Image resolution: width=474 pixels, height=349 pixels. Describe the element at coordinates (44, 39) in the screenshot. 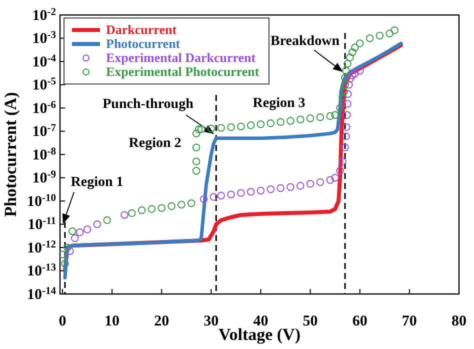

I see `y-tick-label: 10$^{-3}$` at that location.